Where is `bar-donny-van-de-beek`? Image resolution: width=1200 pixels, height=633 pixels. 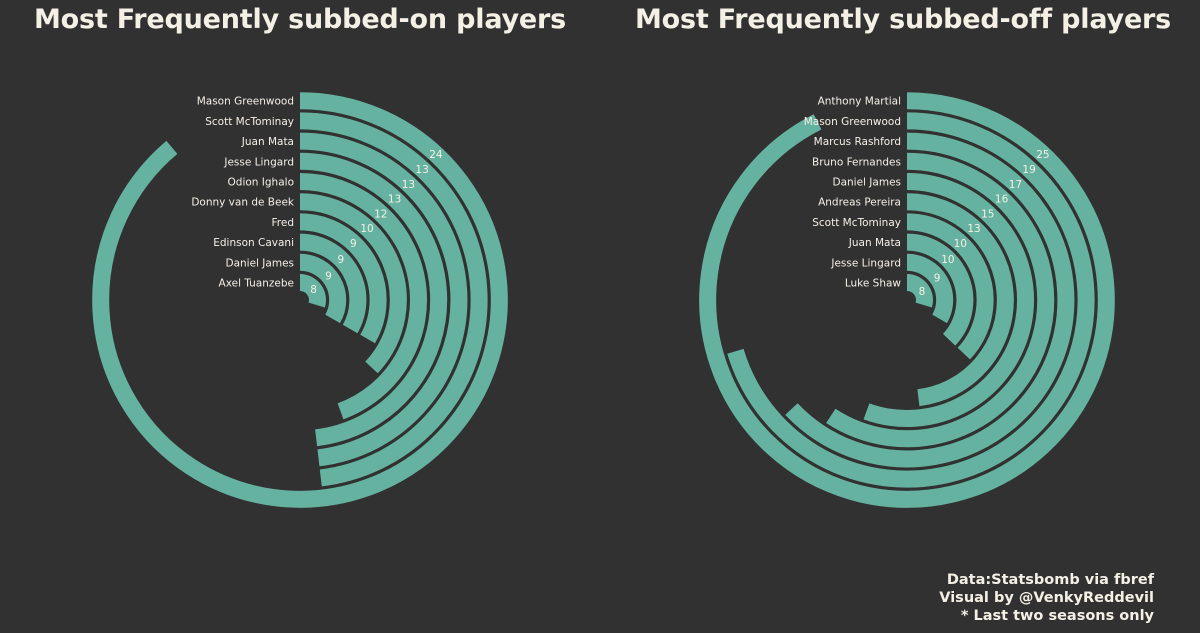
bar-donny-van-de-beek is located at coordinates (353, 283).